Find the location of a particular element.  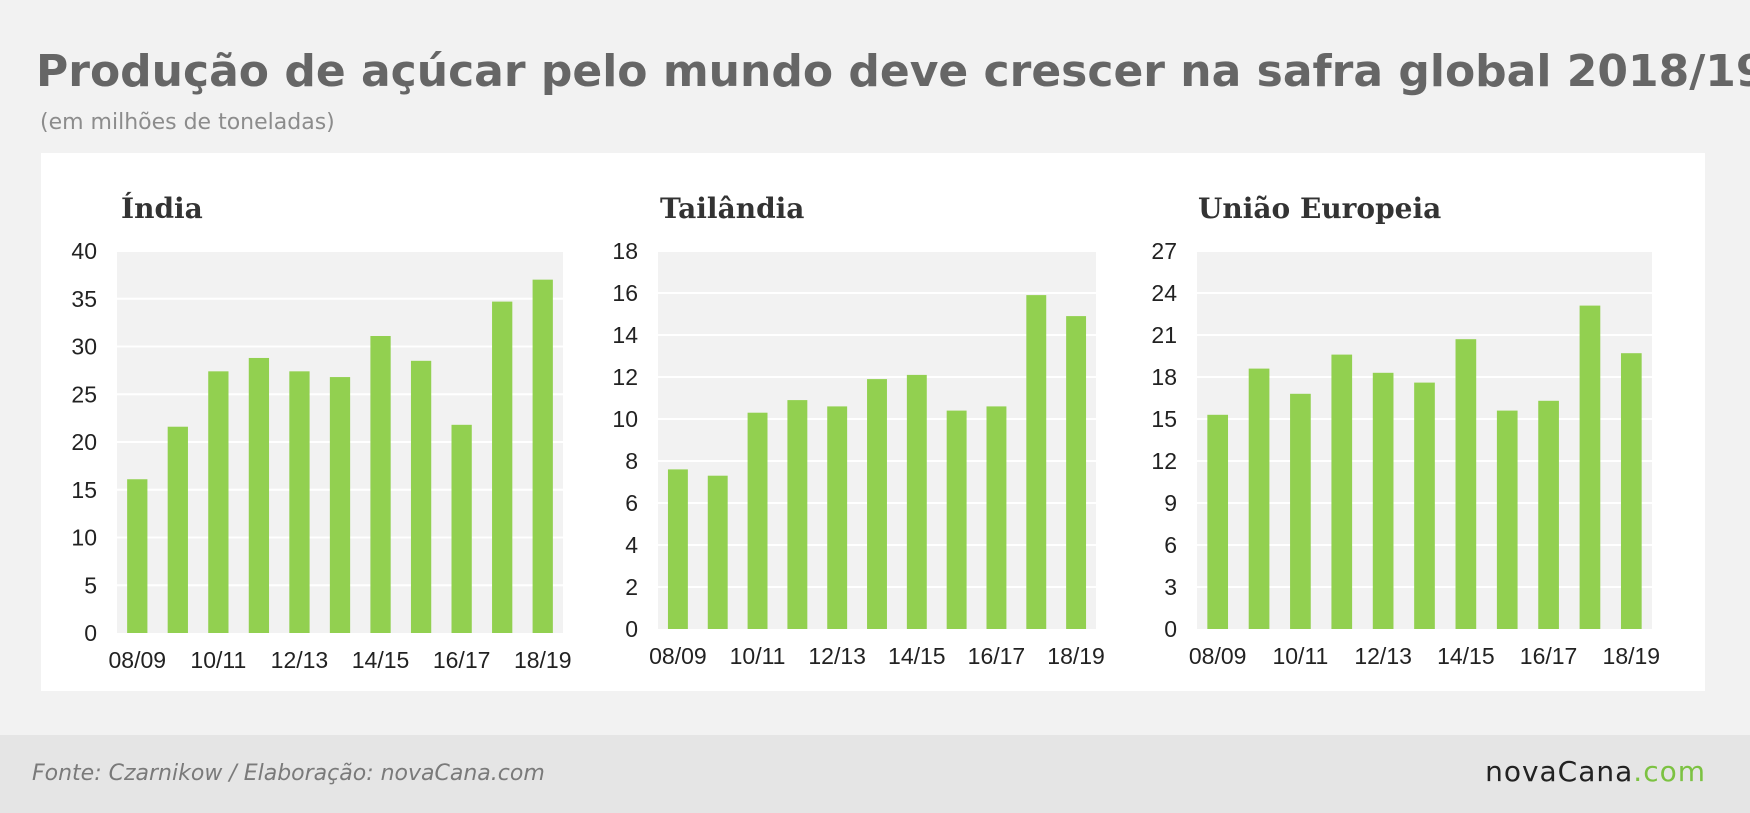

y-tick-label-1-2: 4 is located at coordinates (631, 545).